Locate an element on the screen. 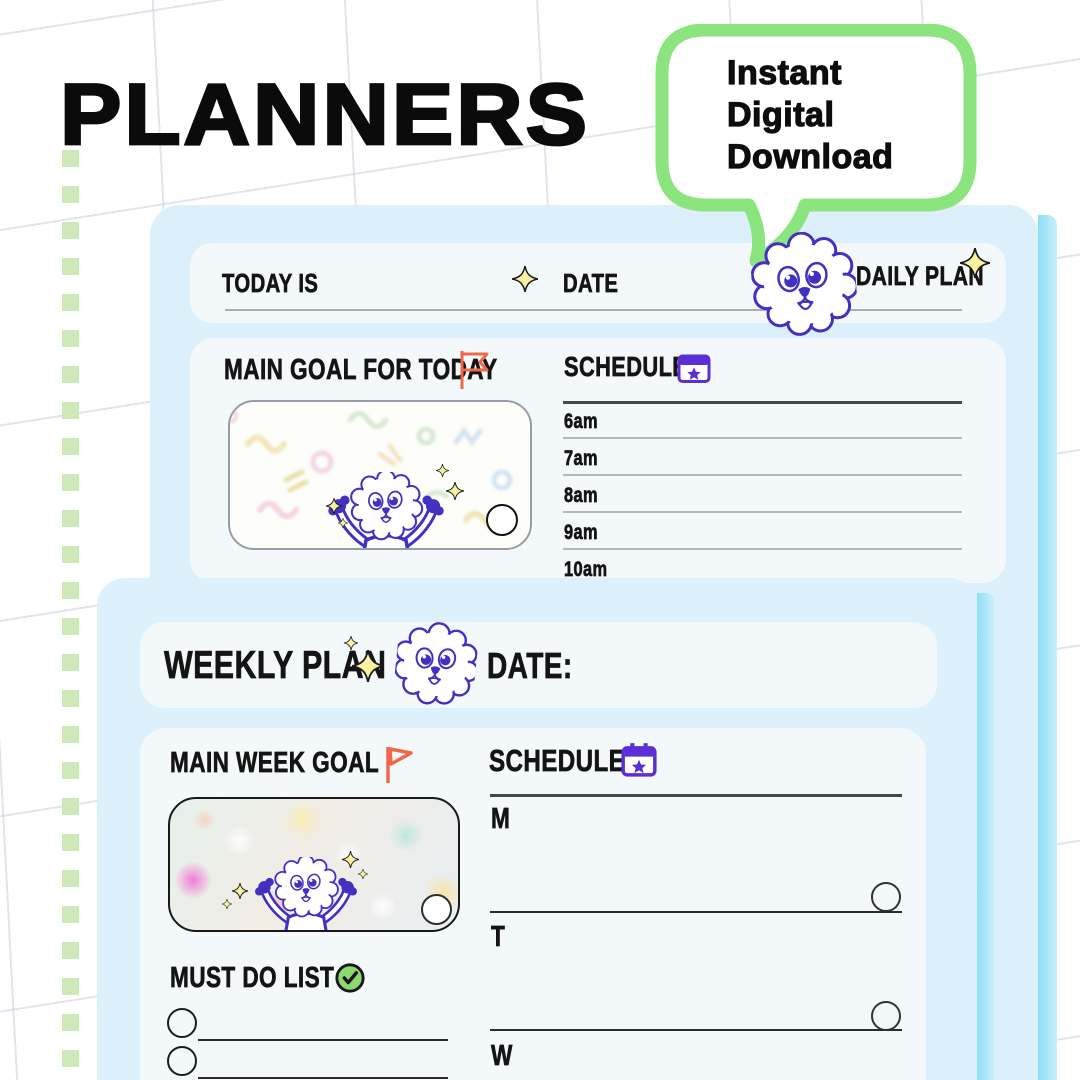 The width and height of the screenshot is (1080, 1080). day-label: W is located at coordinates (502, 1056).